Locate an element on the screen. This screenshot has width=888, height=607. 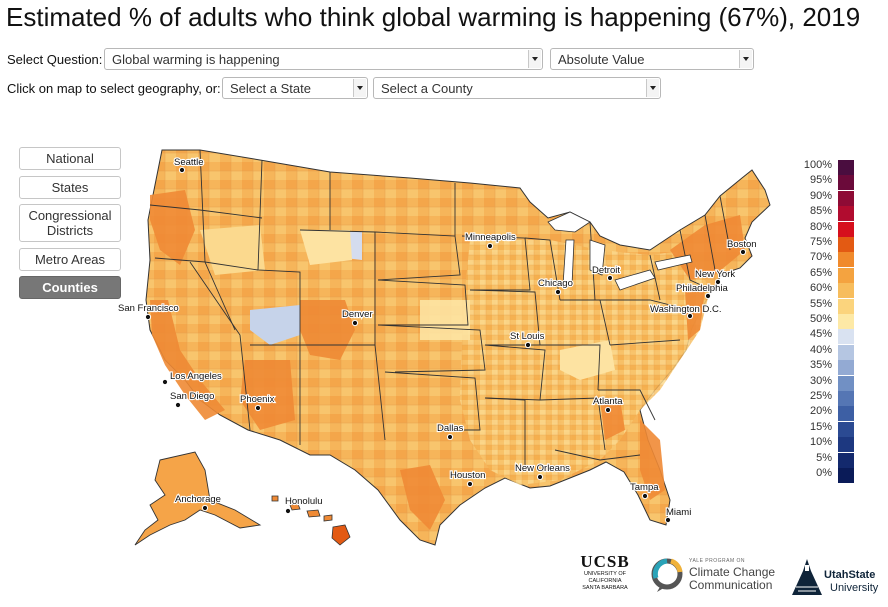
city-label: Minneapolis is located at coordinates (490, 237).